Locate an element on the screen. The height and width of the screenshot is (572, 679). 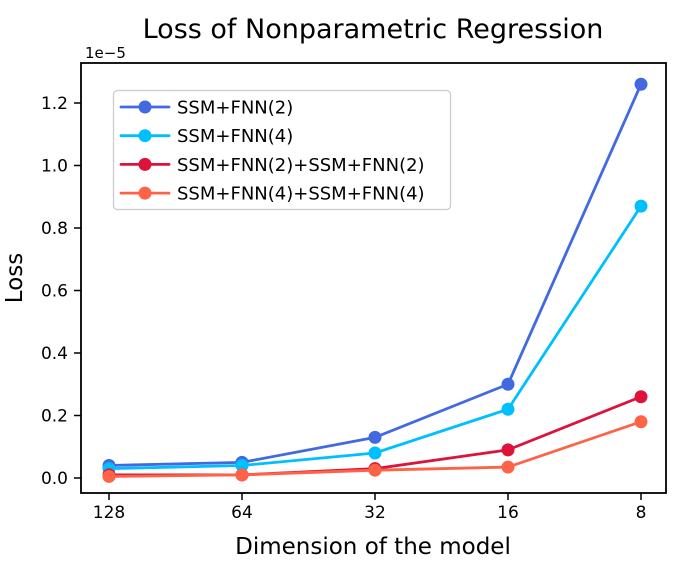
legend-label: SSM+FNN(2)+SSM+FNN(2) is located at coordinates (301, 165).